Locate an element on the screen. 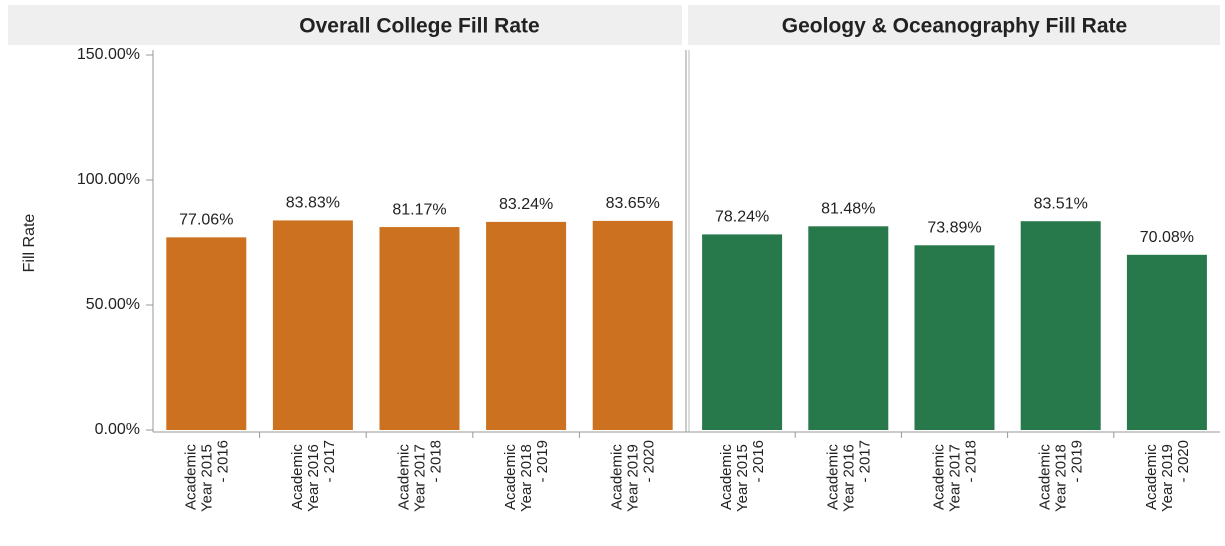 This screenshot has width=1225, height=546. y-tick-label: 50.00% is located at coordinates (113, 304).